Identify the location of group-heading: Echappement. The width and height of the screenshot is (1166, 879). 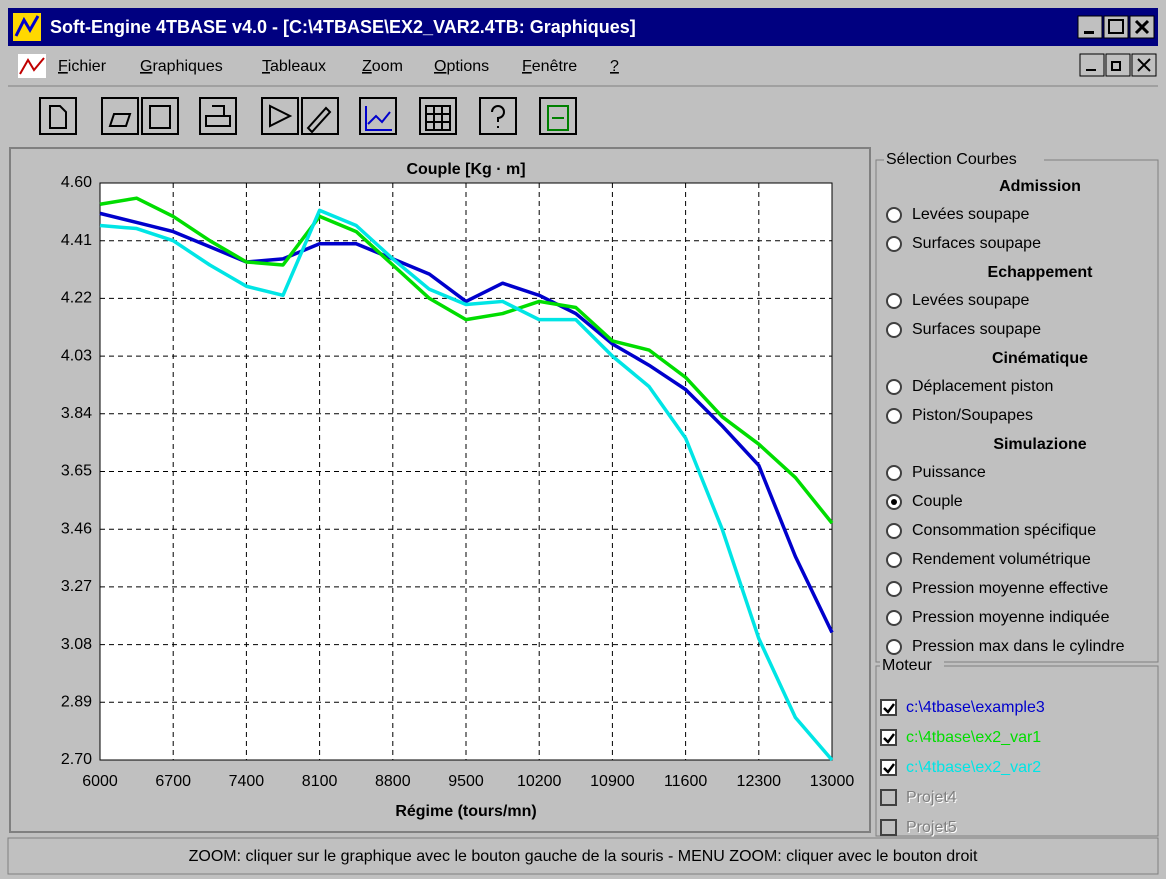
(1041, 272).